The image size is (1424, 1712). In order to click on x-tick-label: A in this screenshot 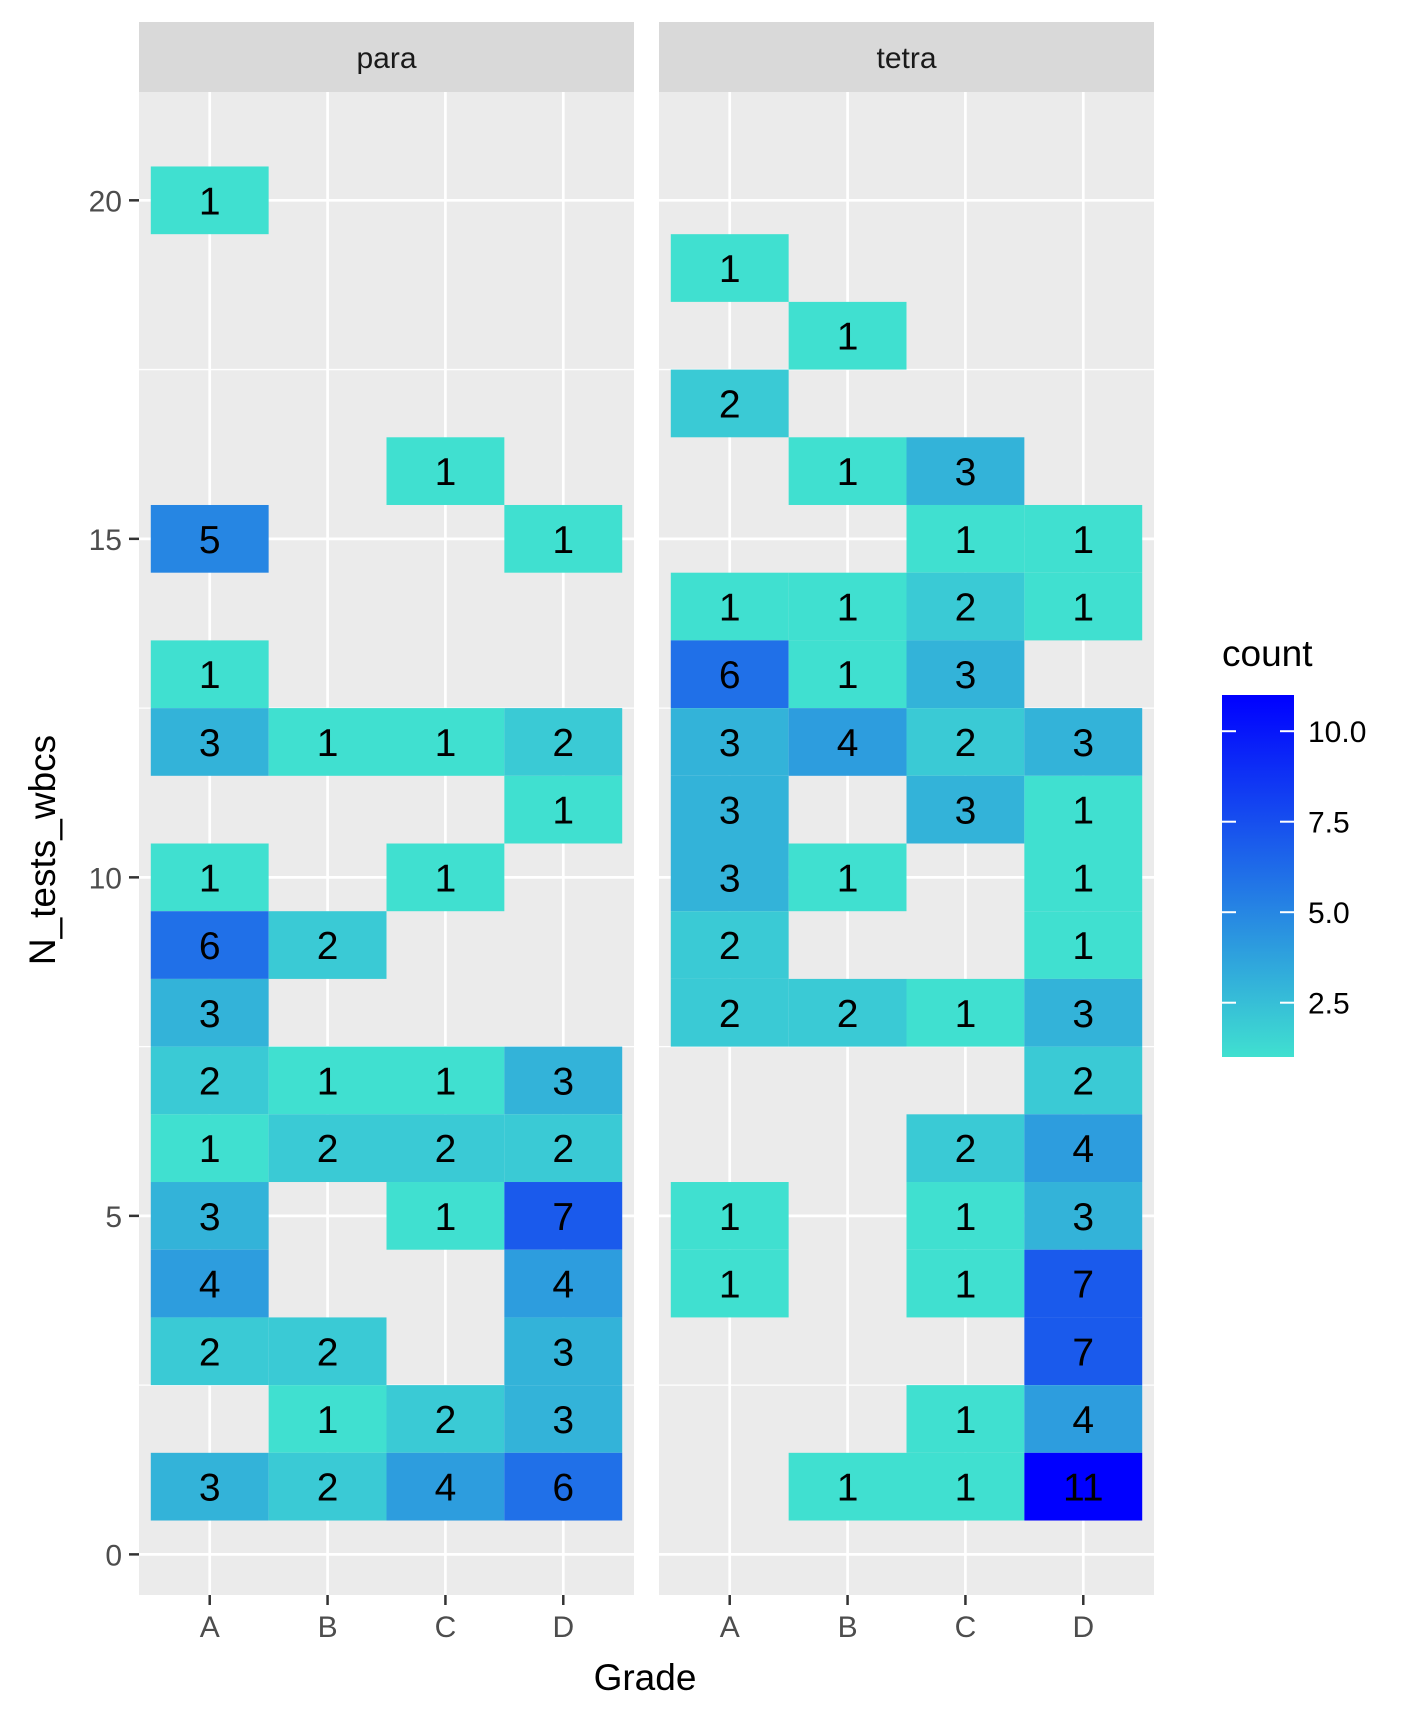, I will do `click(210, 1627)`.